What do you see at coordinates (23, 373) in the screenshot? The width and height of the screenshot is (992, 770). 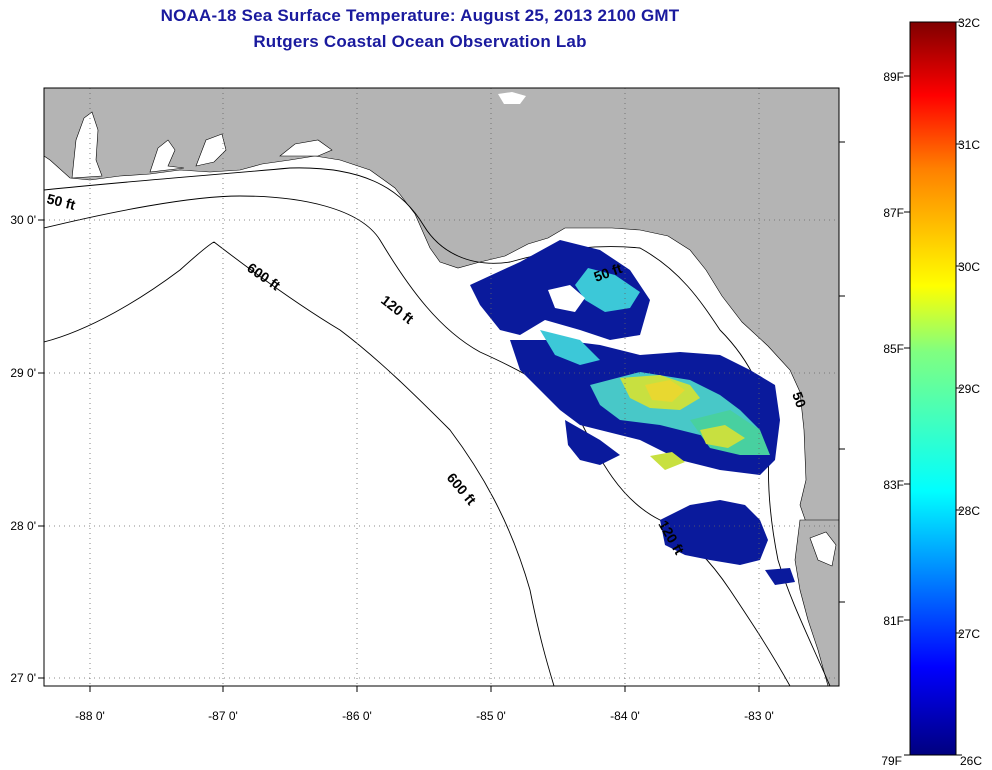 I see `lat-tick-label: 29 0'` at bounding box center [23, 373].